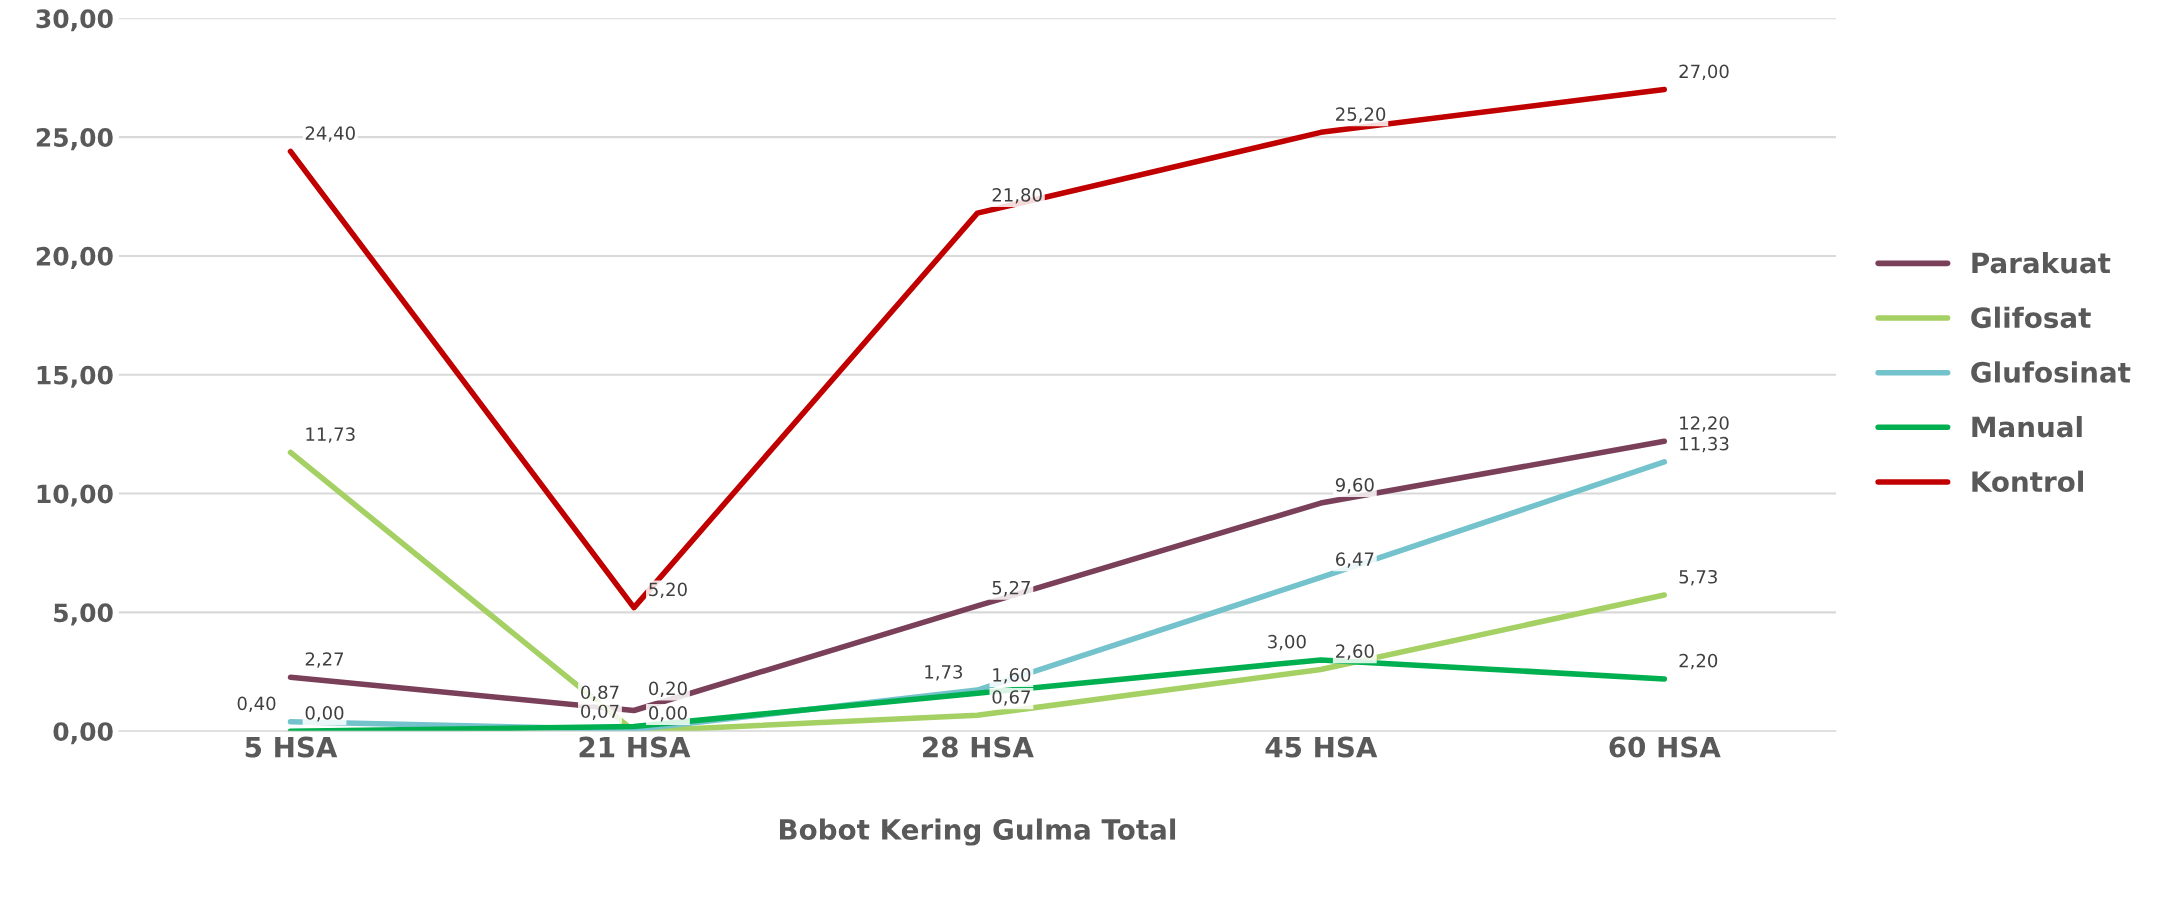 Image resolution: width=2160 pixels, height=914 pixels. What do you see at coordinates (1704, 444) in the screenshot?
I see `data-label: 11,33` at bounding box center [1704, 444].